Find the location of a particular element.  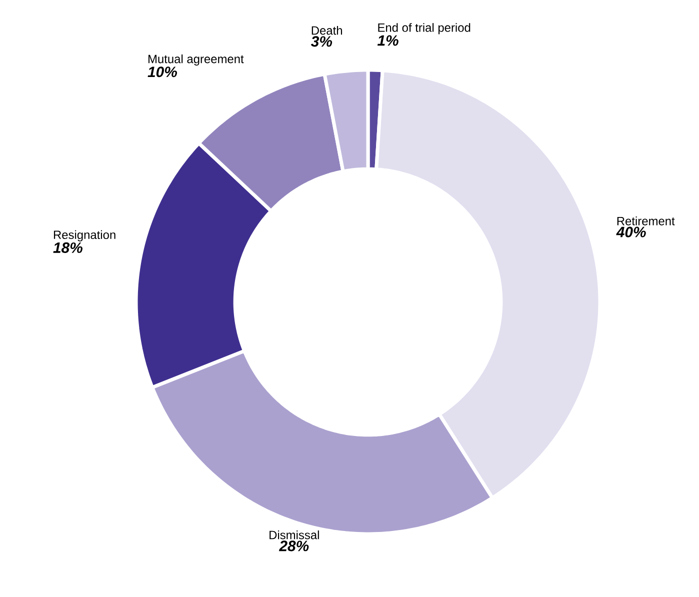

data-label: 18% is located at coordinates (67, 247).